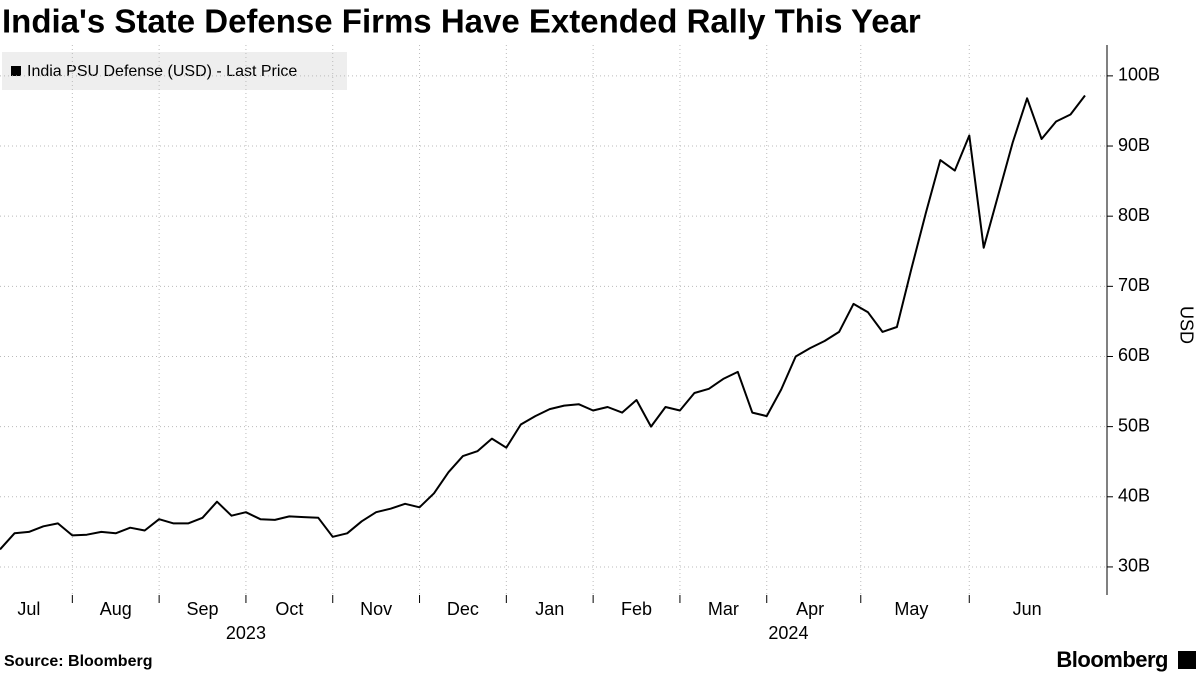  Describe the element at coordinates (1134, 496) in the screenshot. I see `y-tick-label: 40B` at that location.